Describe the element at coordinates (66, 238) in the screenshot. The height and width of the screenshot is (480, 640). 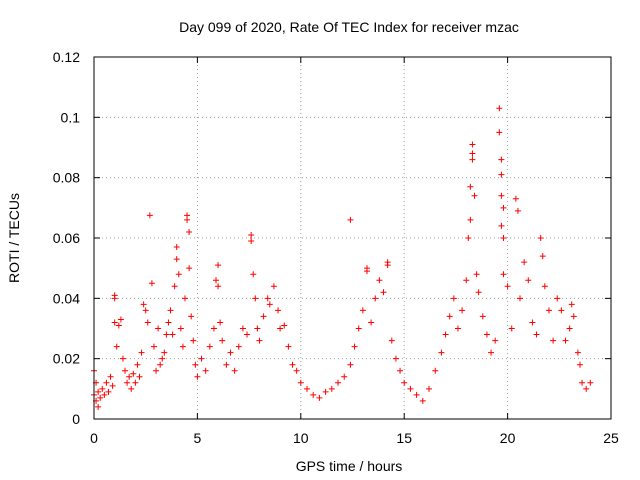
I see `y-tick-label: 0.06` at that location.